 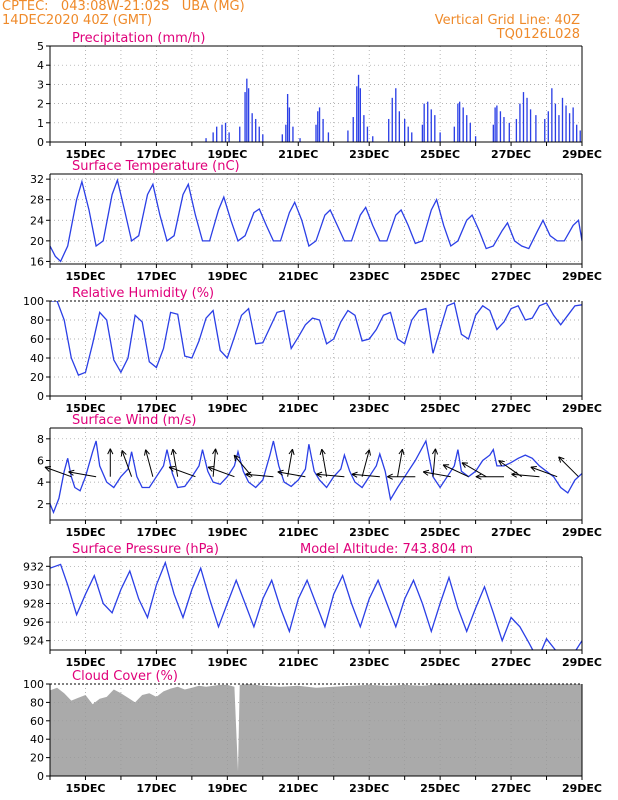 What do you see at coordinates (511, 408) in the screenshot?
I see `rh-xtick-label: 27DEC` at bounding box center [511, 408].